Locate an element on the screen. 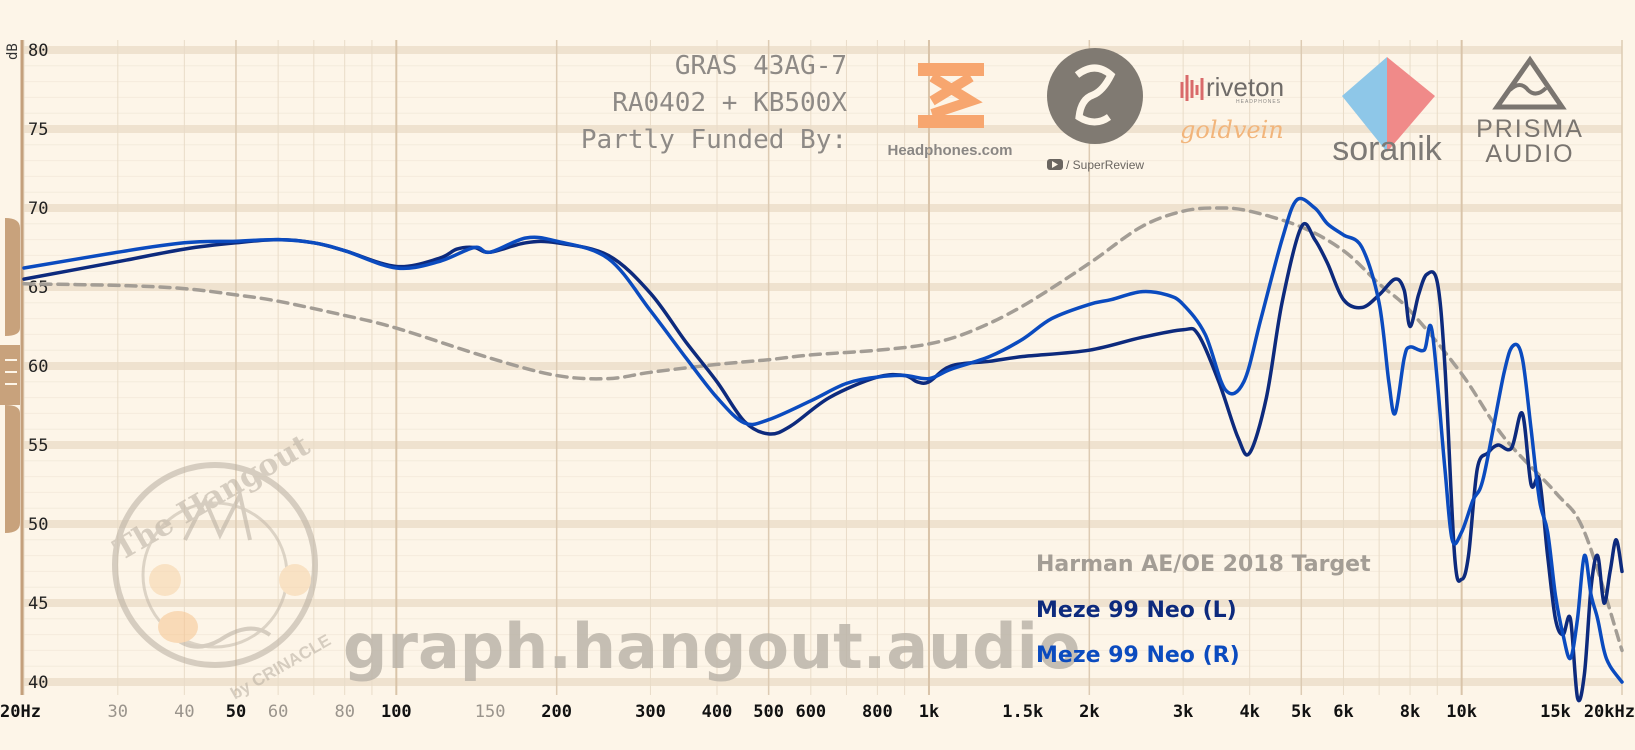  legend-target: Harman AE/OE 2018 Target is located at coordinates (1203, 564).